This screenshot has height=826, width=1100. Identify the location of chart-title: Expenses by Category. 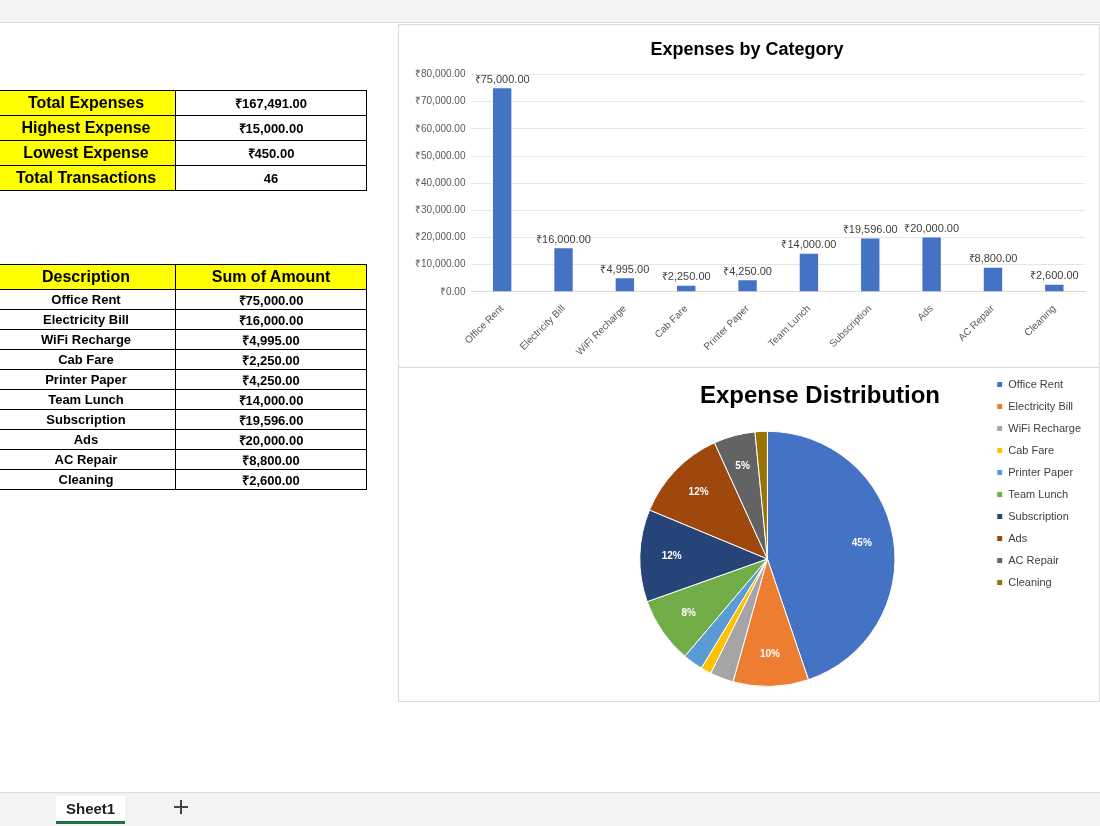
(747, 48).